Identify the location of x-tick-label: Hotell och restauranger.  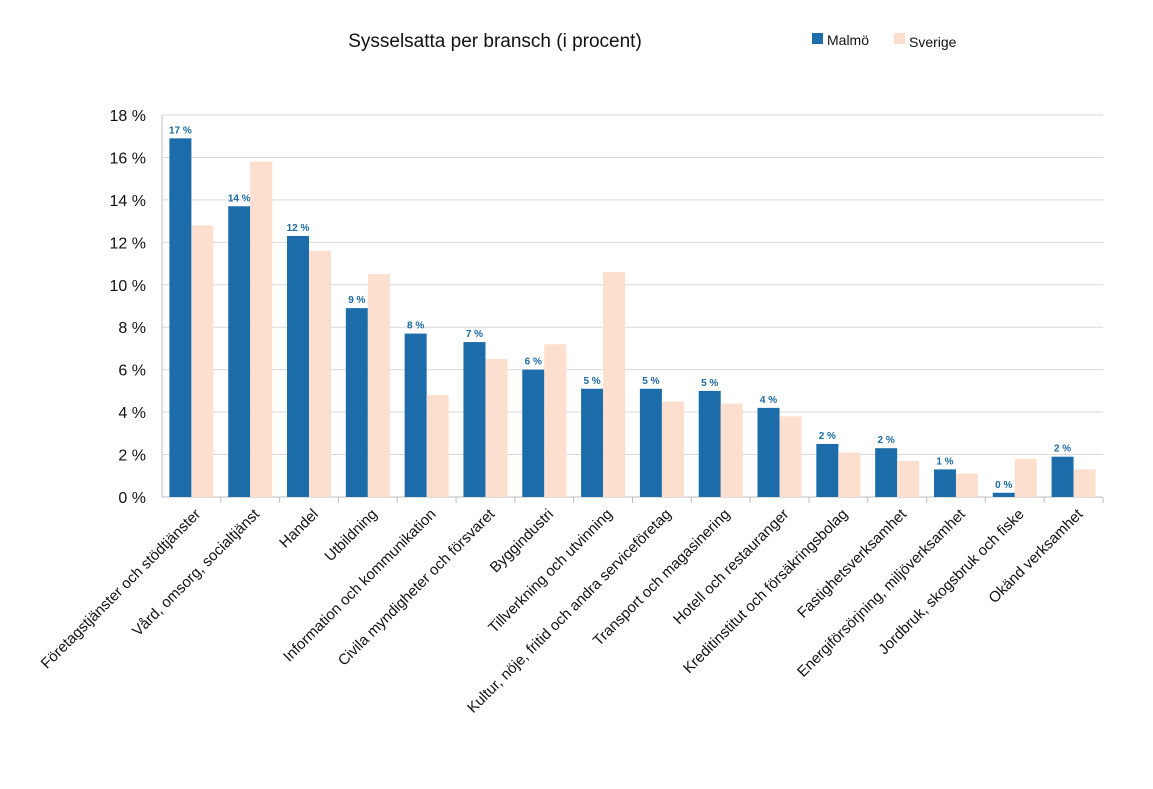
(731, 567).